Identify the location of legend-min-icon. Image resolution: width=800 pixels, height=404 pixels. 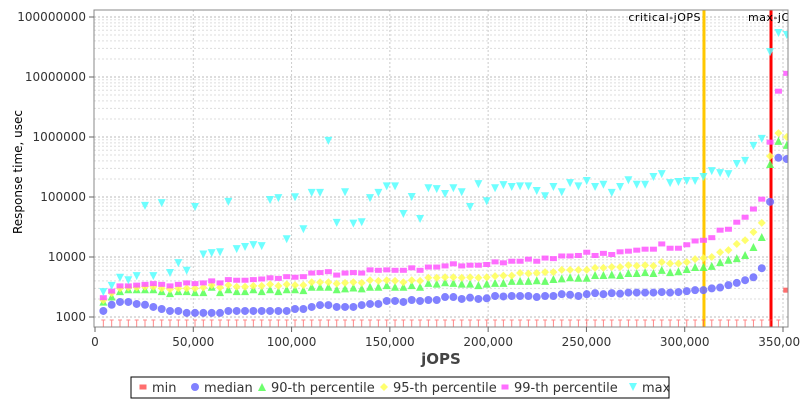
(143, 387).